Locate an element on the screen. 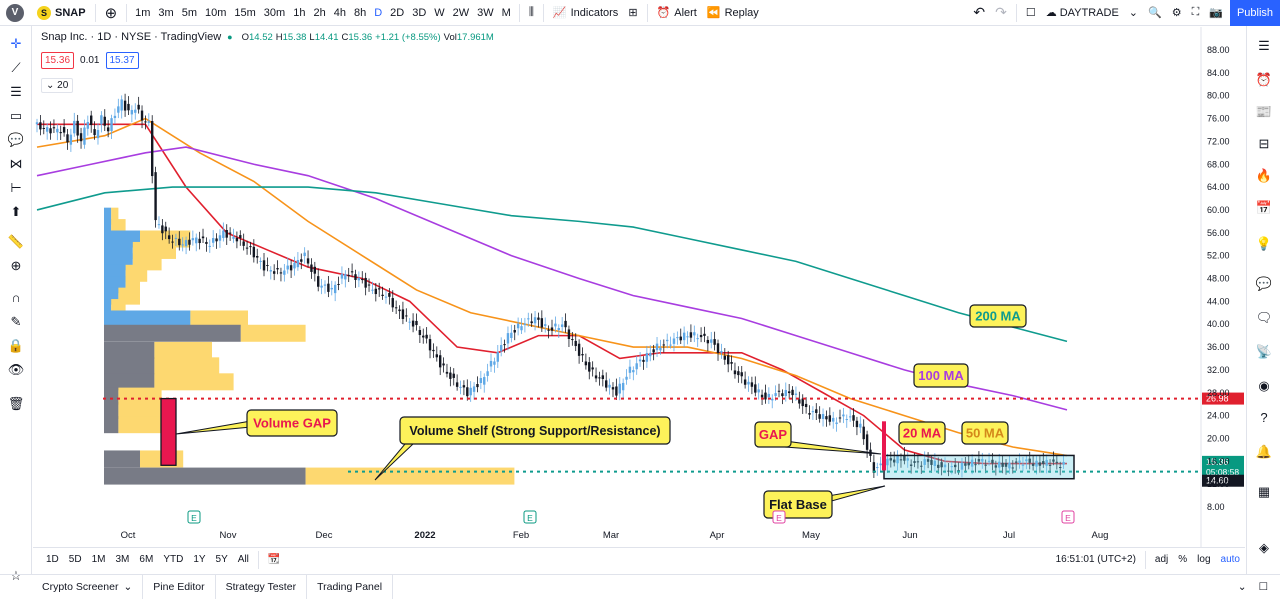  interval-15m: 15m is located at coordinates (245, 12).